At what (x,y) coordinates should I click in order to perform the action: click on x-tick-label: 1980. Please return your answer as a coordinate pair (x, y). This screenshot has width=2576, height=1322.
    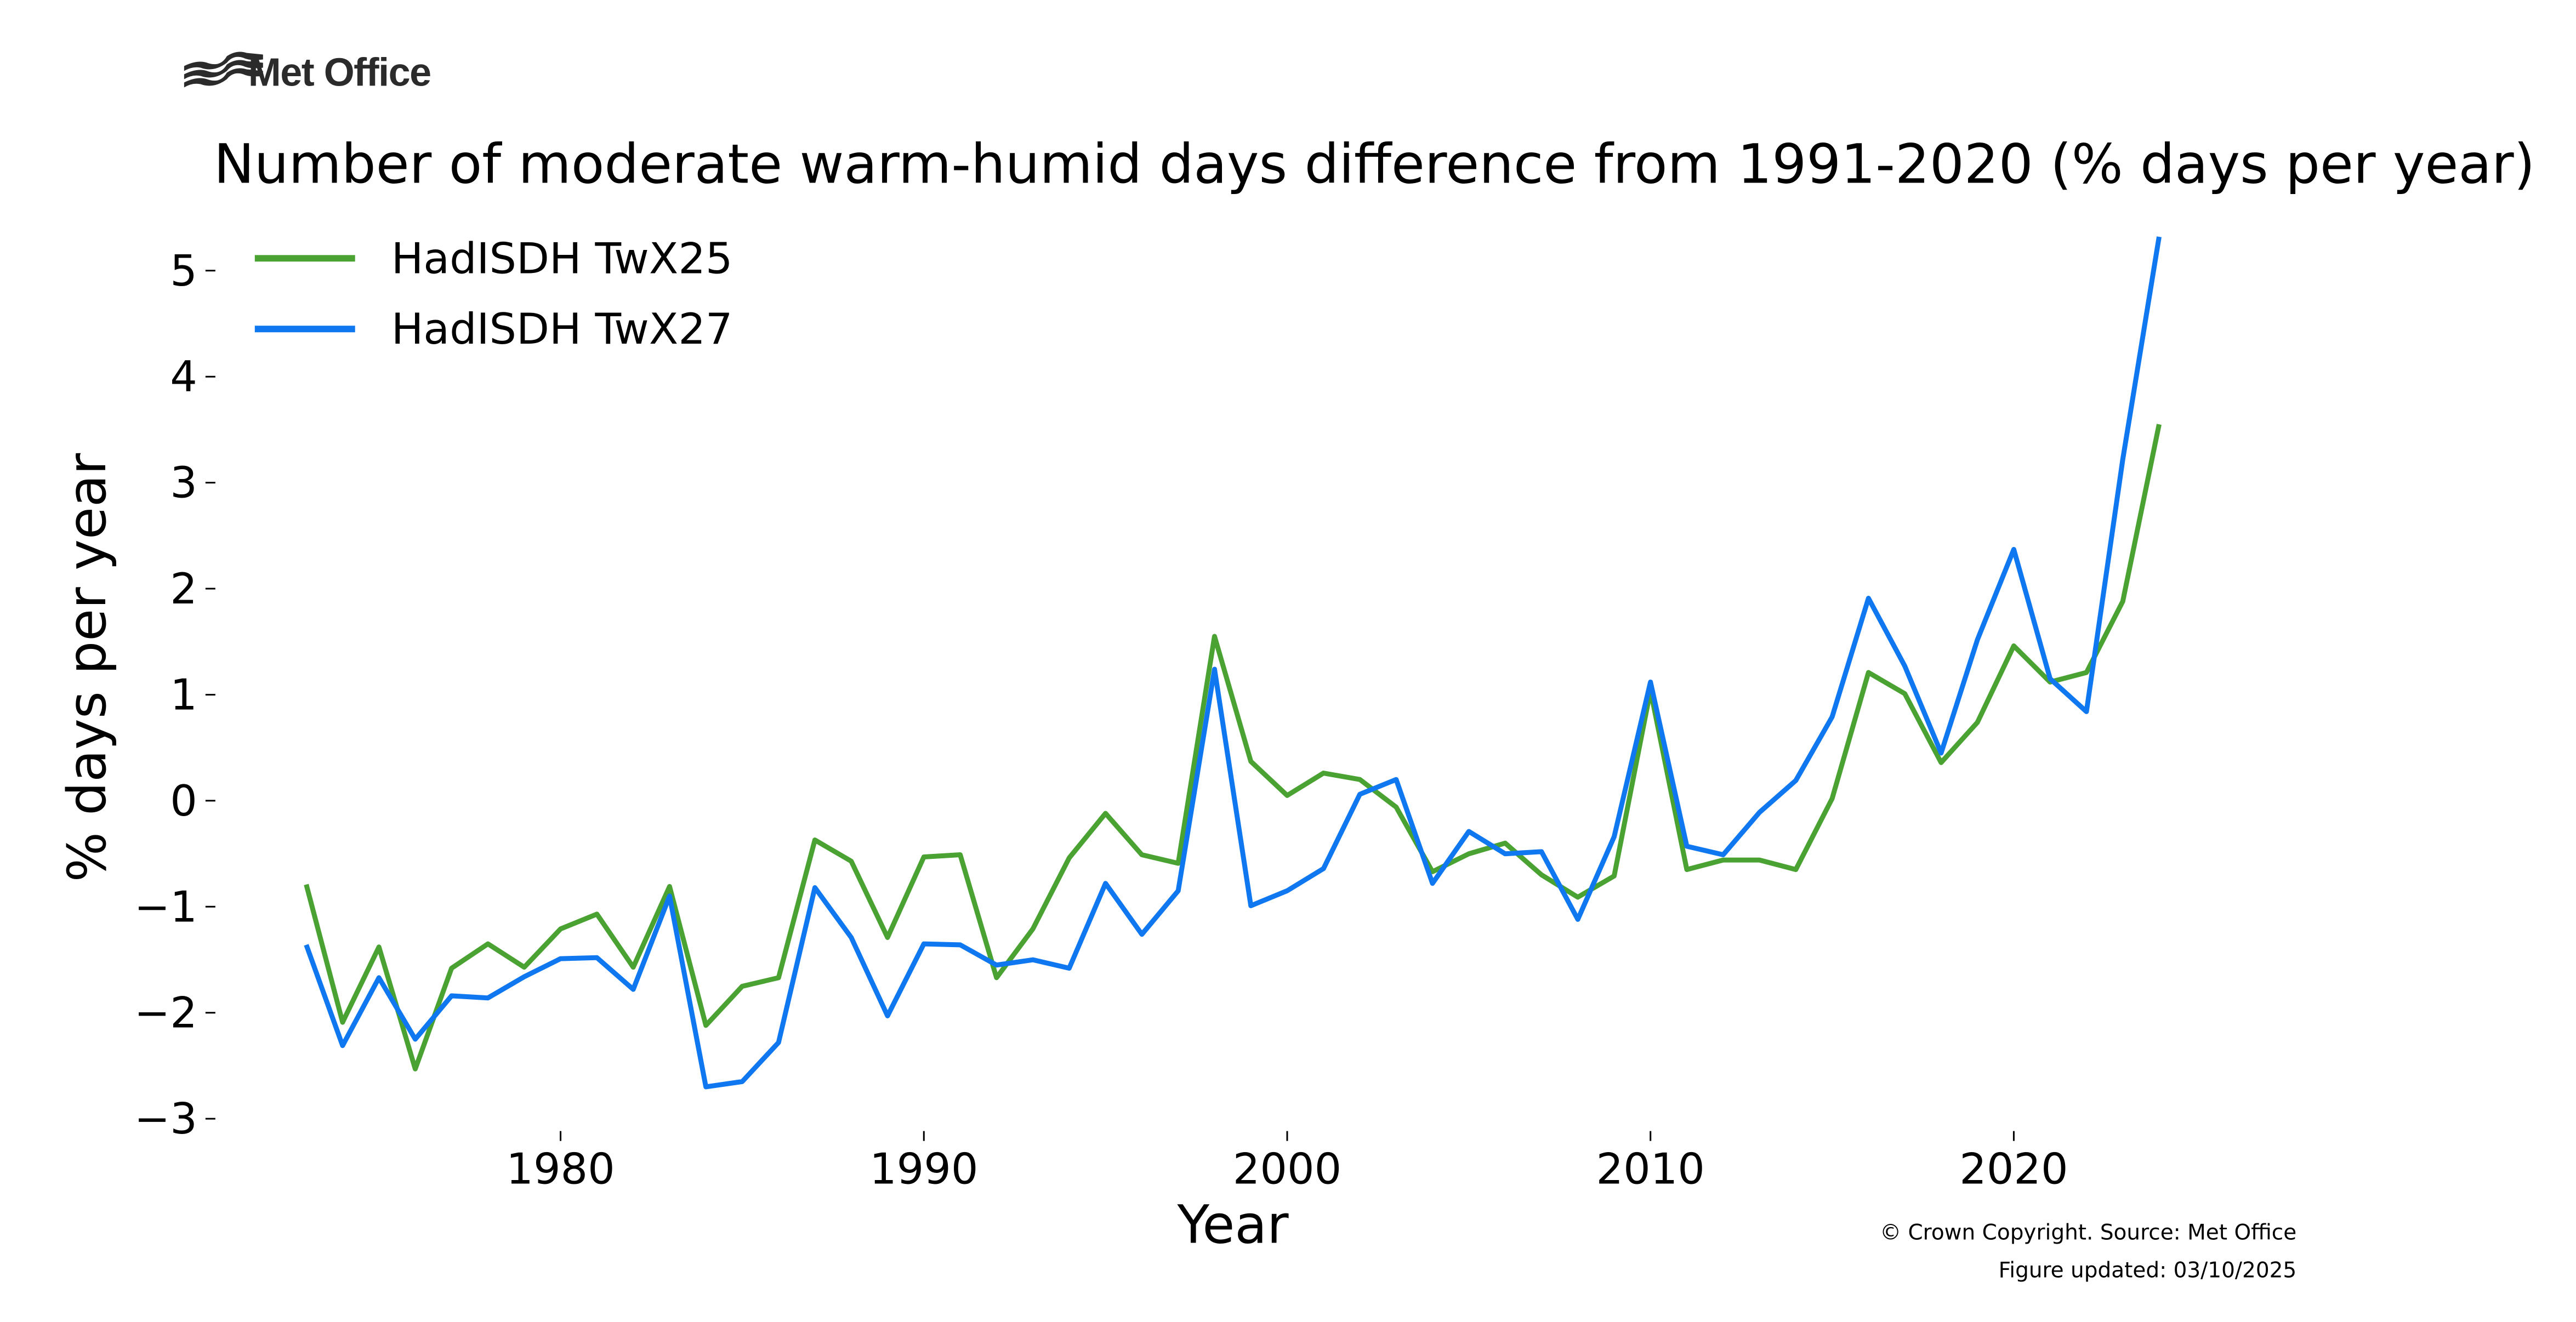
    Looking at the image, I should click on (560, 1170).